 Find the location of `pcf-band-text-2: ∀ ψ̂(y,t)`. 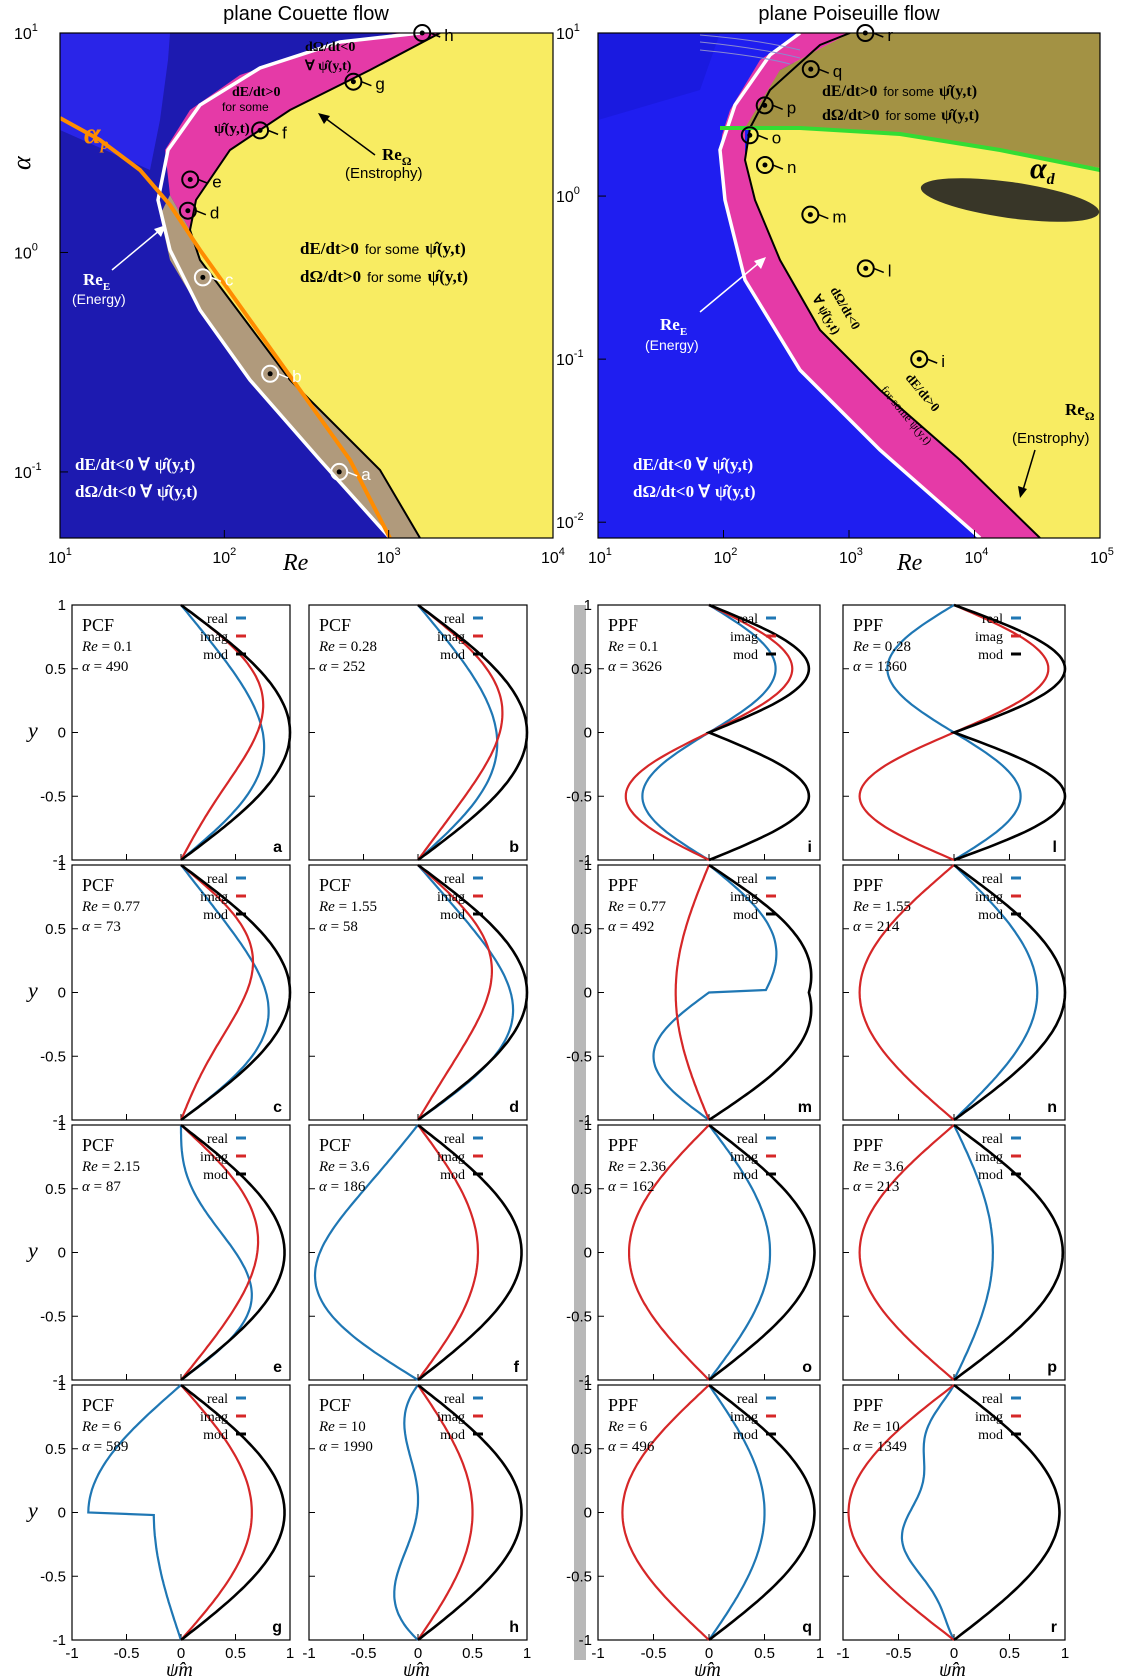

pcf-band-text-2: ∀ ψ̂(y,t) is located at coordinates (328, 66).